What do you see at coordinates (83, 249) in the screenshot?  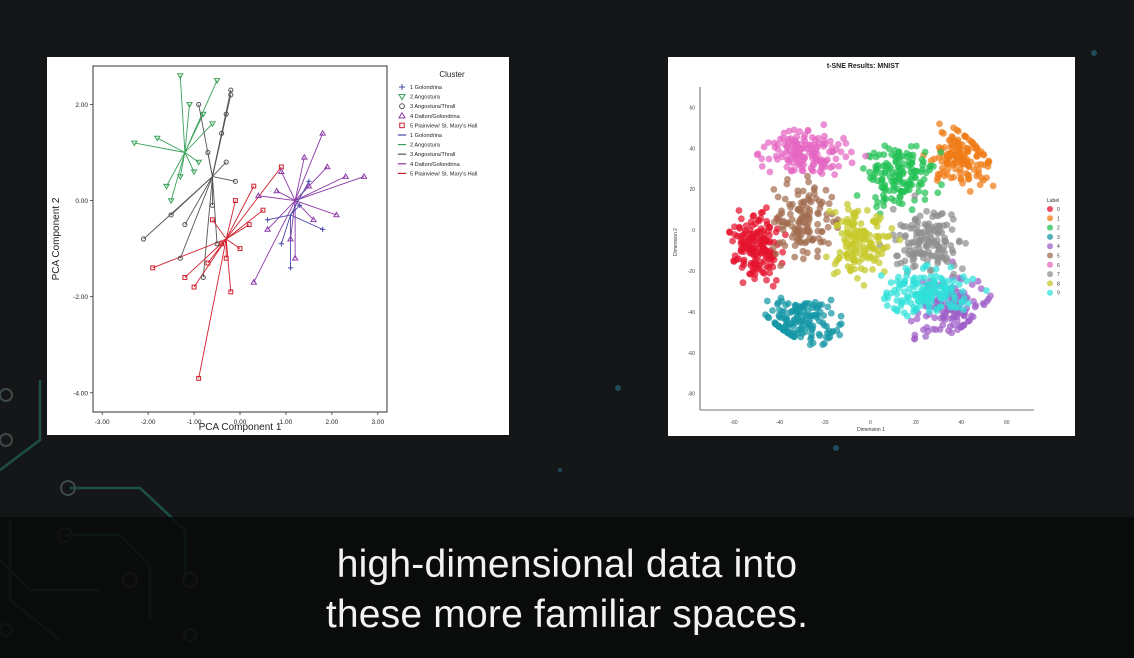 I see `pca-y-ticks: 2.00 0.00 -2.00 -4.00` at bounding box center [83, 249].